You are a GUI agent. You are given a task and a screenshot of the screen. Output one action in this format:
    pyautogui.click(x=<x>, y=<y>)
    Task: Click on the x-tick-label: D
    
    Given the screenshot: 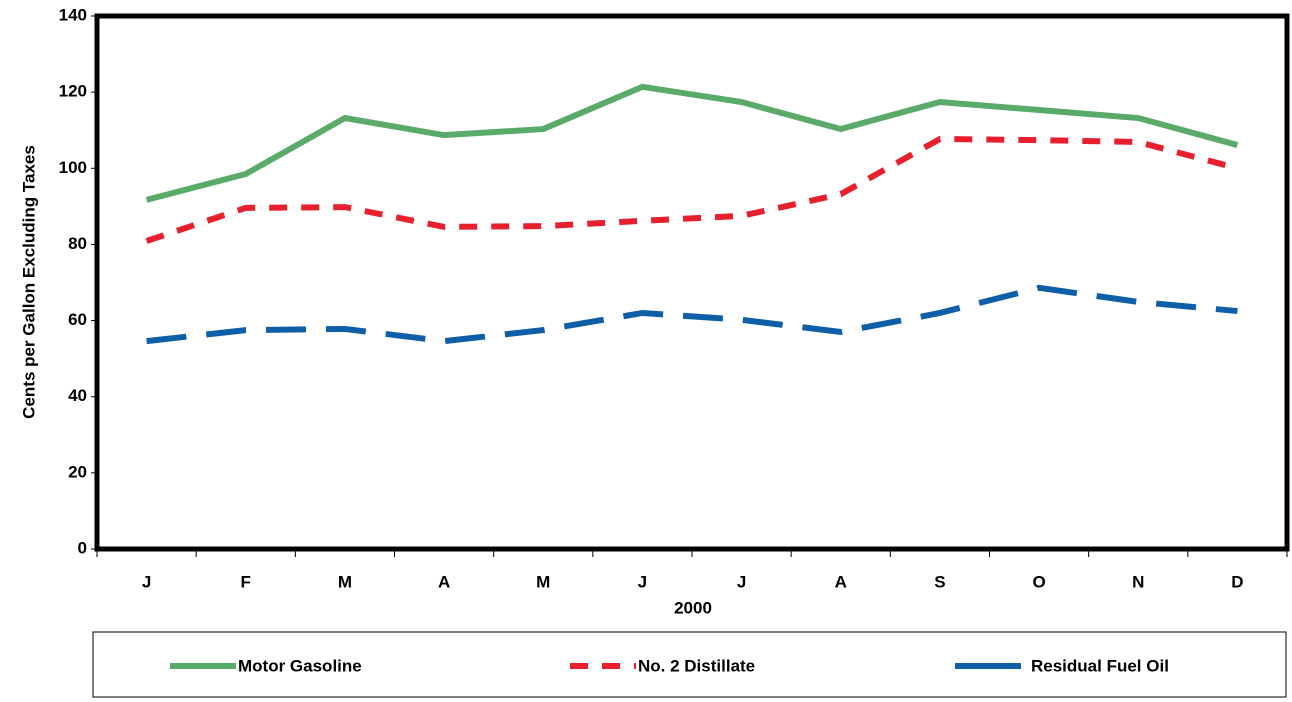 What is the action you would take?
    pyautogui.click(x=1237, y=581)
    